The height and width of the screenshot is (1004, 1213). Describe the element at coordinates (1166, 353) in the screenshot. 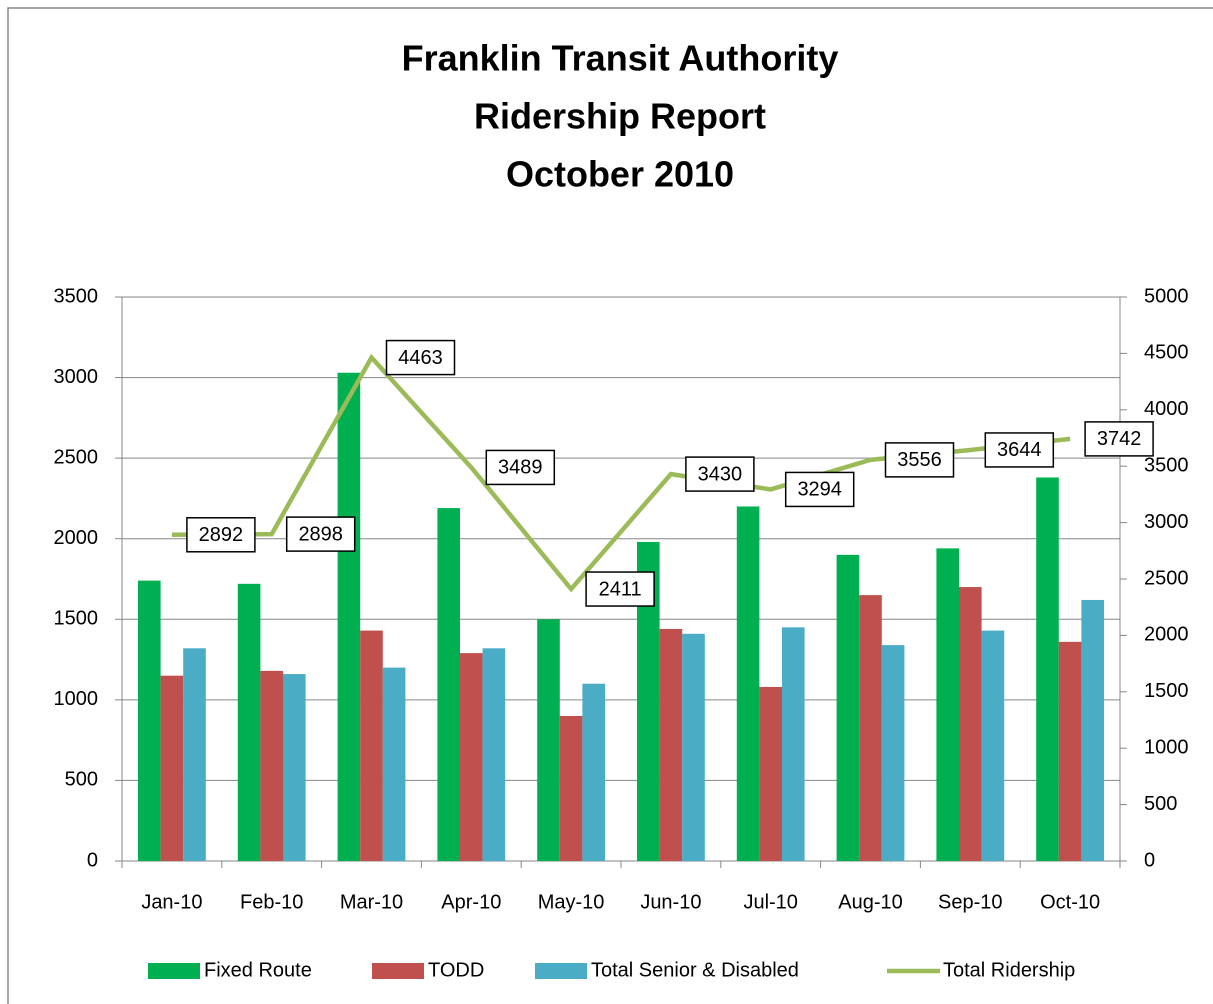

I see `y2-tick-label: 4500` at that location.